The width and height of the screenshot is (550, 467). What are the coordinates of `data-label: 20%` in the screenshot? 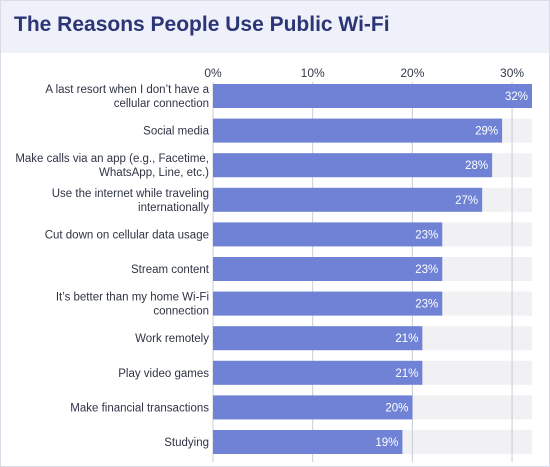 It's located at (396, 408).